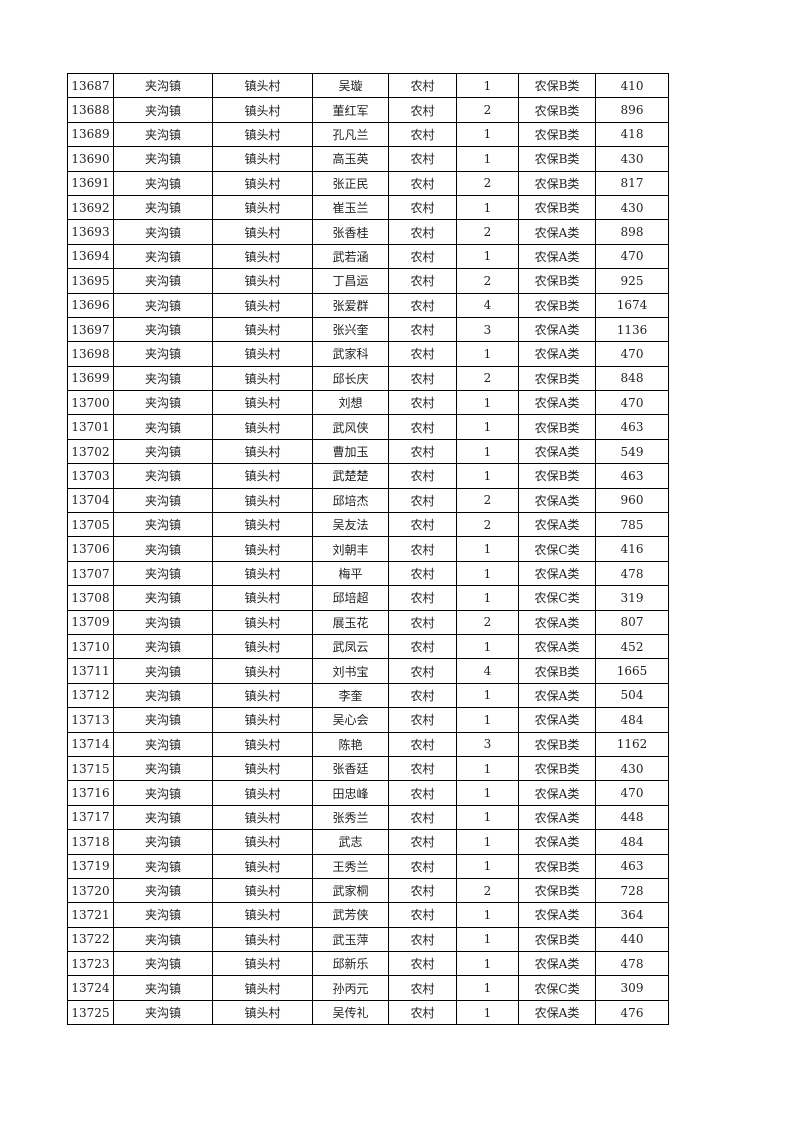  Describe the element at coordinates (350, 183) in the screenshot. I see `name-cell: 张正民` at that location.